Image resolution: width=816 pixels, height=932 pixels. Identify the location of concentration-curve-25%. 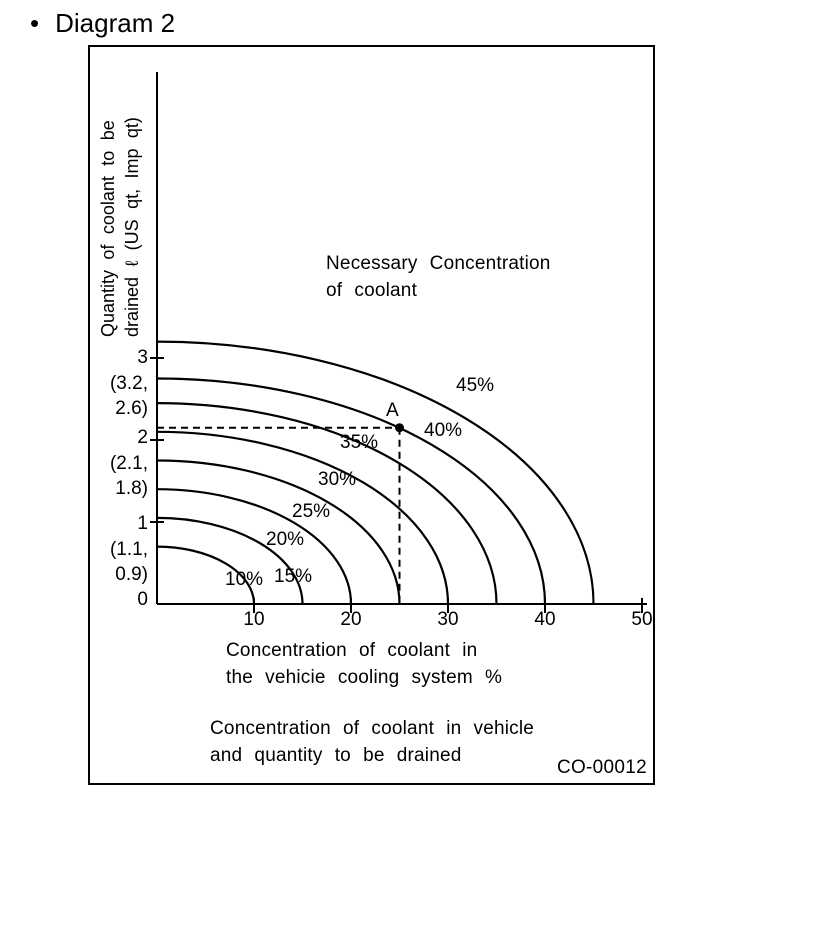
(278, 532).